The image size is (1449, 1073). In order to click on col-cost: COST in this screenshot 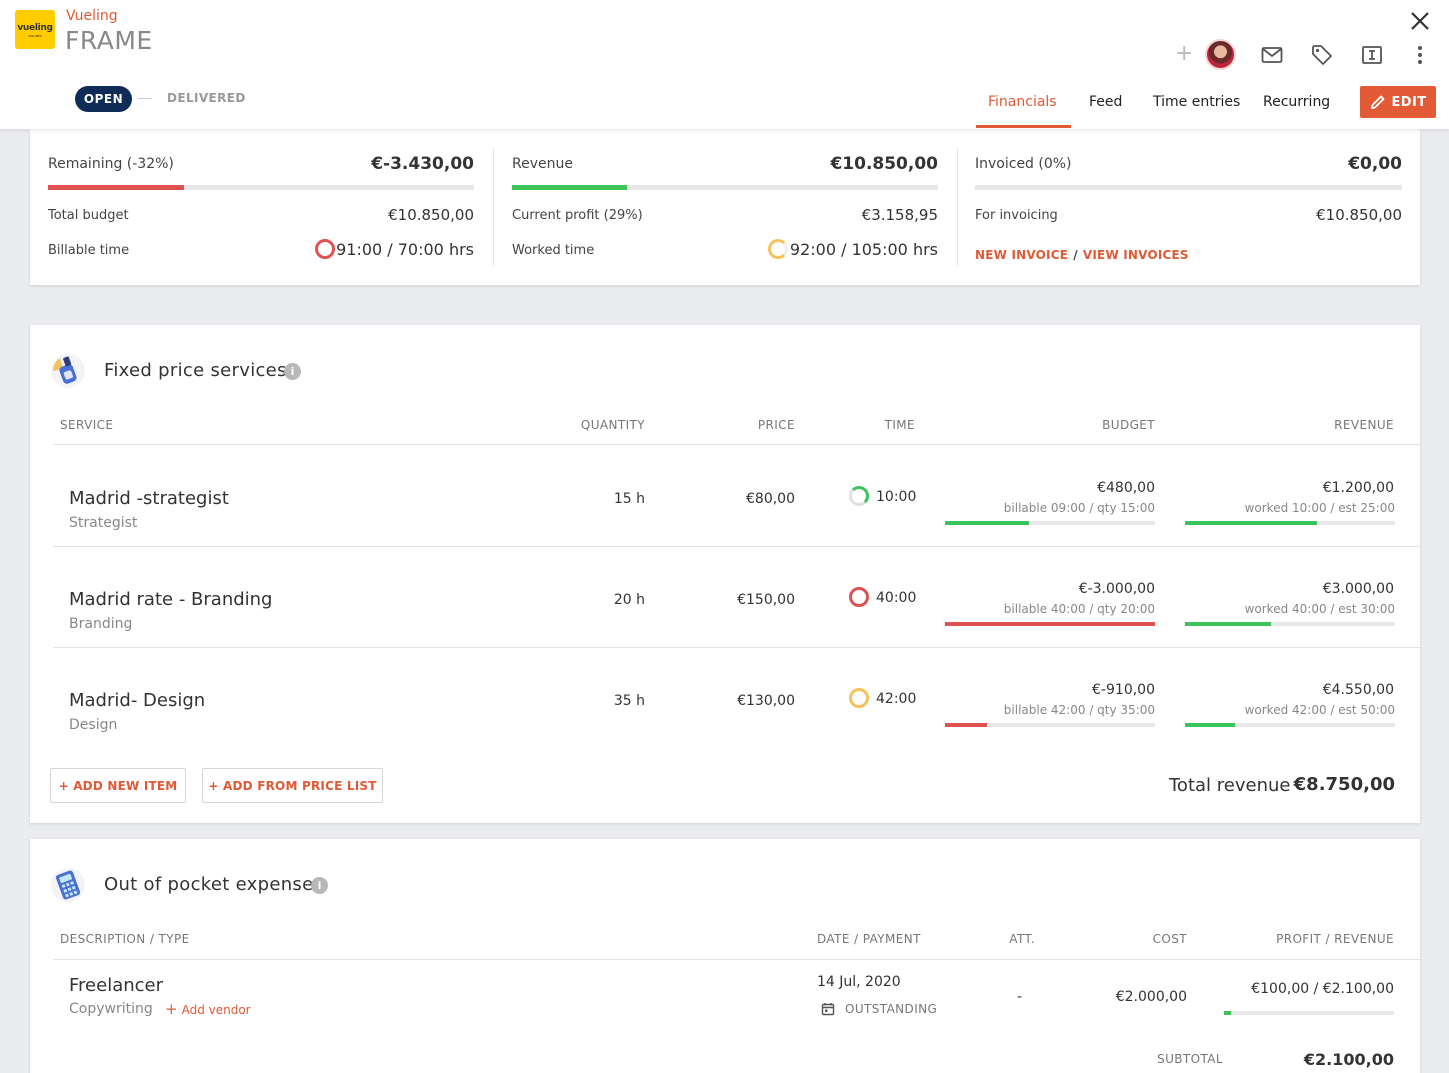, I will do `click(1169, 939)`.